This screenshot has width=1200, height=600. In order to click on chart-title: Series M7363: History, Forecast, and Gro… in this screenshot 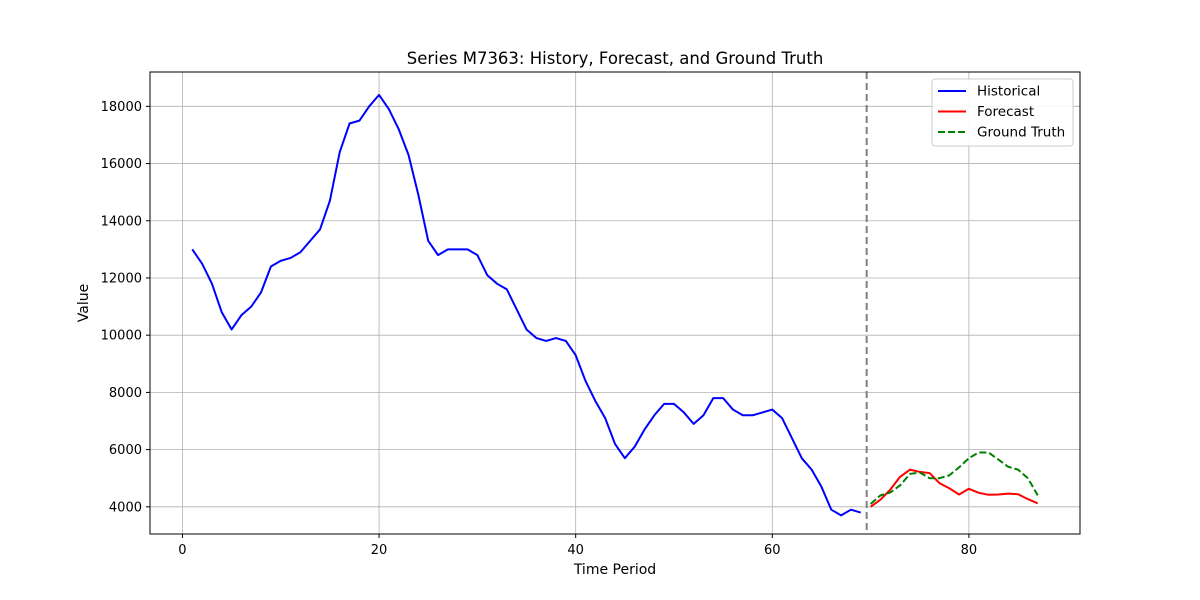, I will do `click(615, 58)`.